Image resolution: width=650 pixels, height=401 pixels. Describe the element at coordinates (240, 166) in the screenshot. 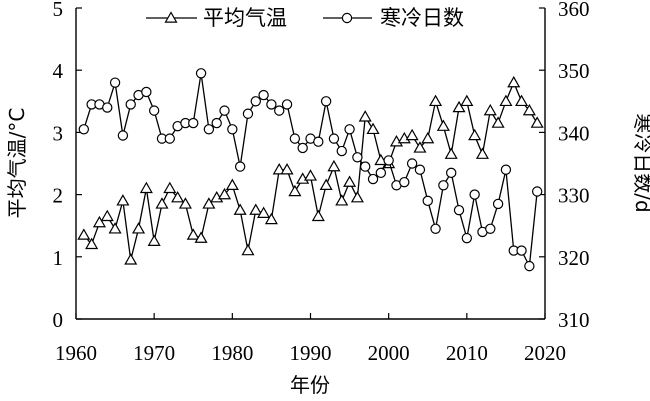

I see `cold-days-point-1981` at that location.